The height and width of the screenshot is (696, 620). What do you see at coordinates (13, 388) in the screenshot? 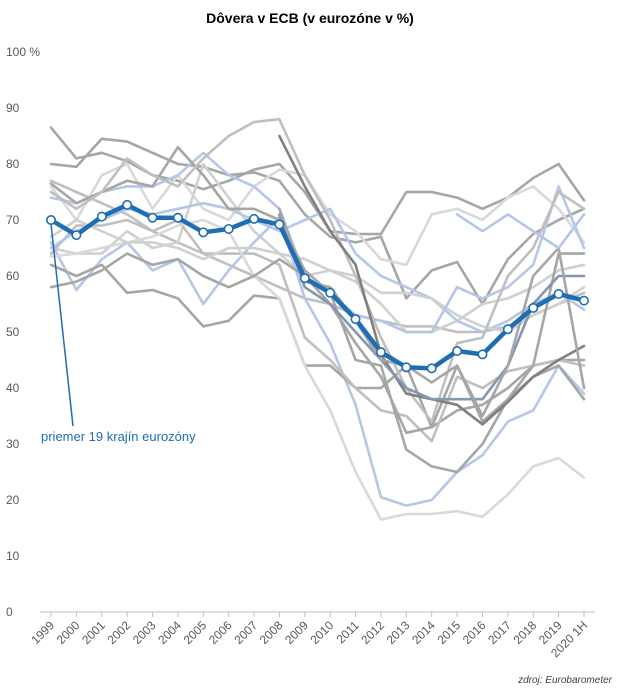
I see `y-tick-label: 40` at bounding box center [13, 388].